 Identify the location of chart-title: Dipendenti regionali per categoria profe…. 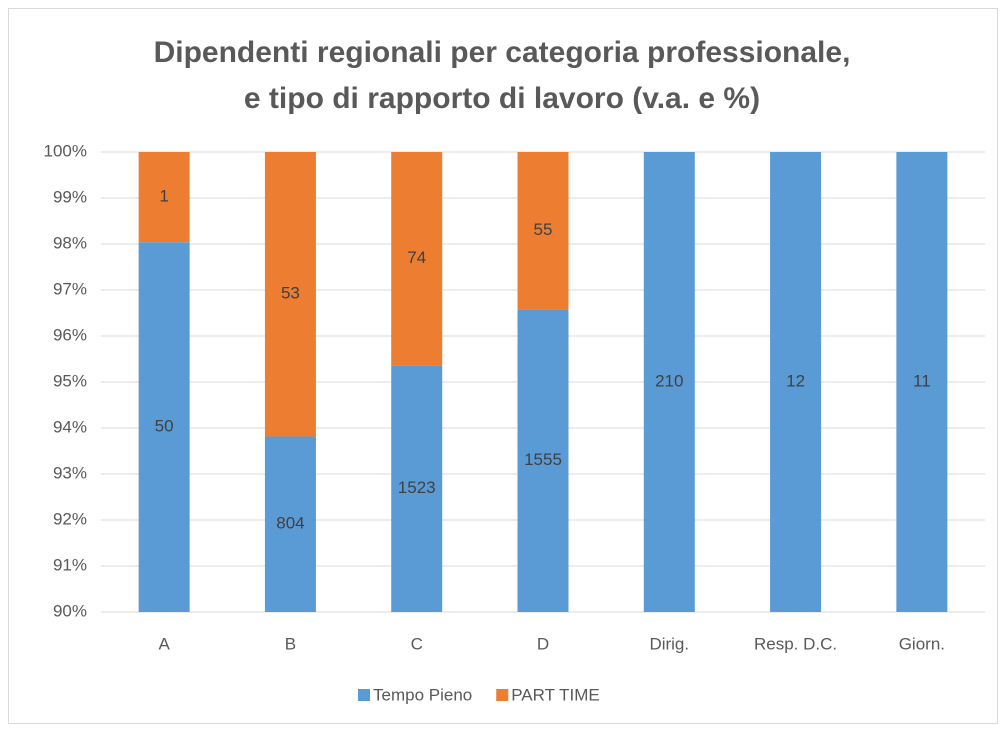
(502, 75).